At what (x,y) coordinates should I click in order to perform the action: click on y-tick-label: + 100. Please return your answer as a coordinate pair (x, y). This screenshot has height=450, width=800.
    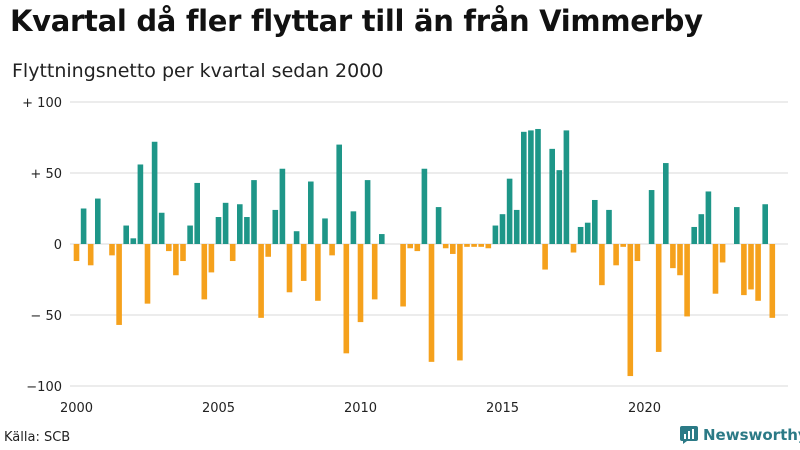
    Looking at the image, I should click on (42, 103).